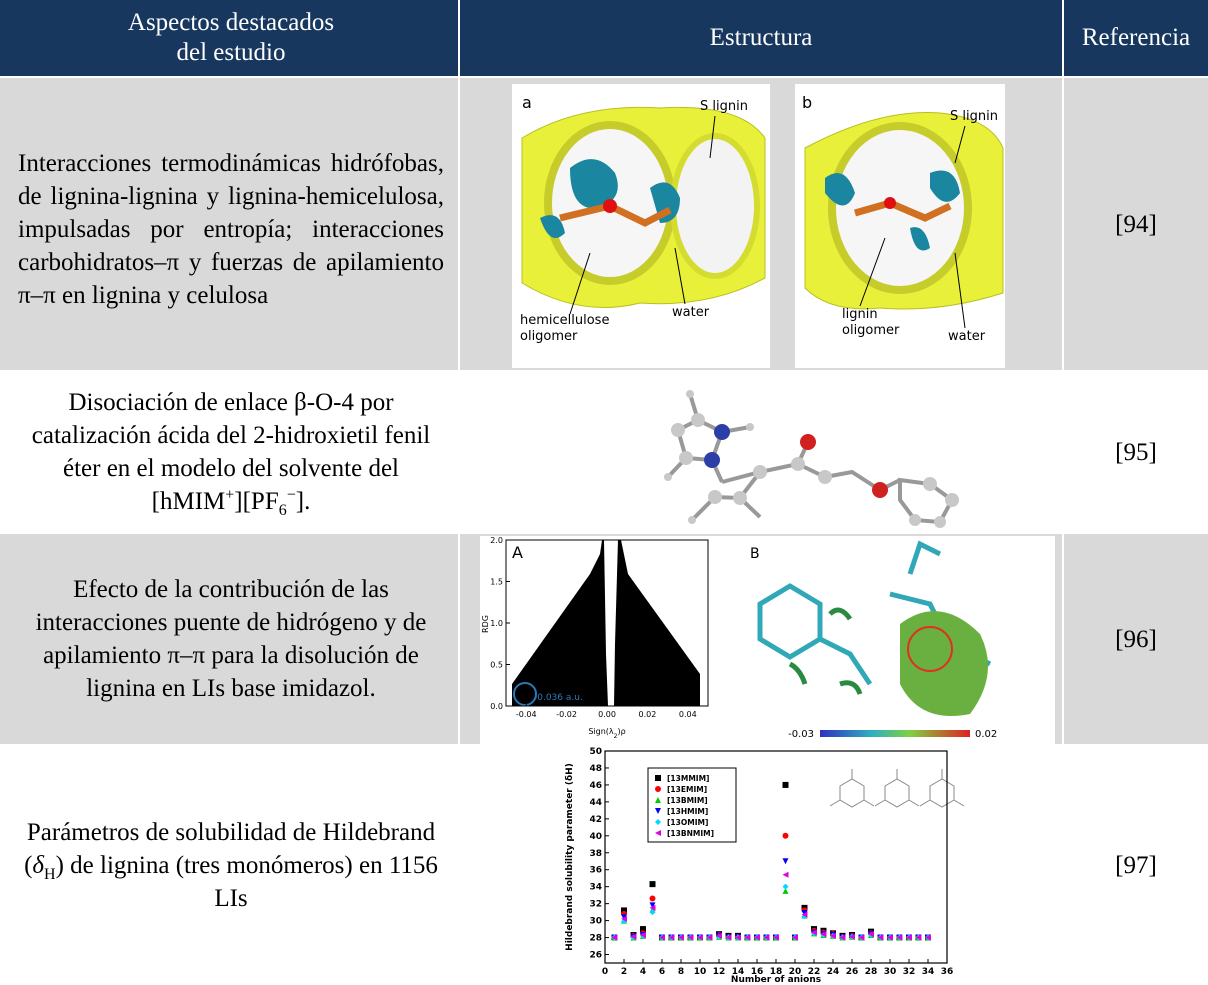  Describe the element at coordinates (595, 854) in the screenshot. I see `y-tick-label: 38` at that location.